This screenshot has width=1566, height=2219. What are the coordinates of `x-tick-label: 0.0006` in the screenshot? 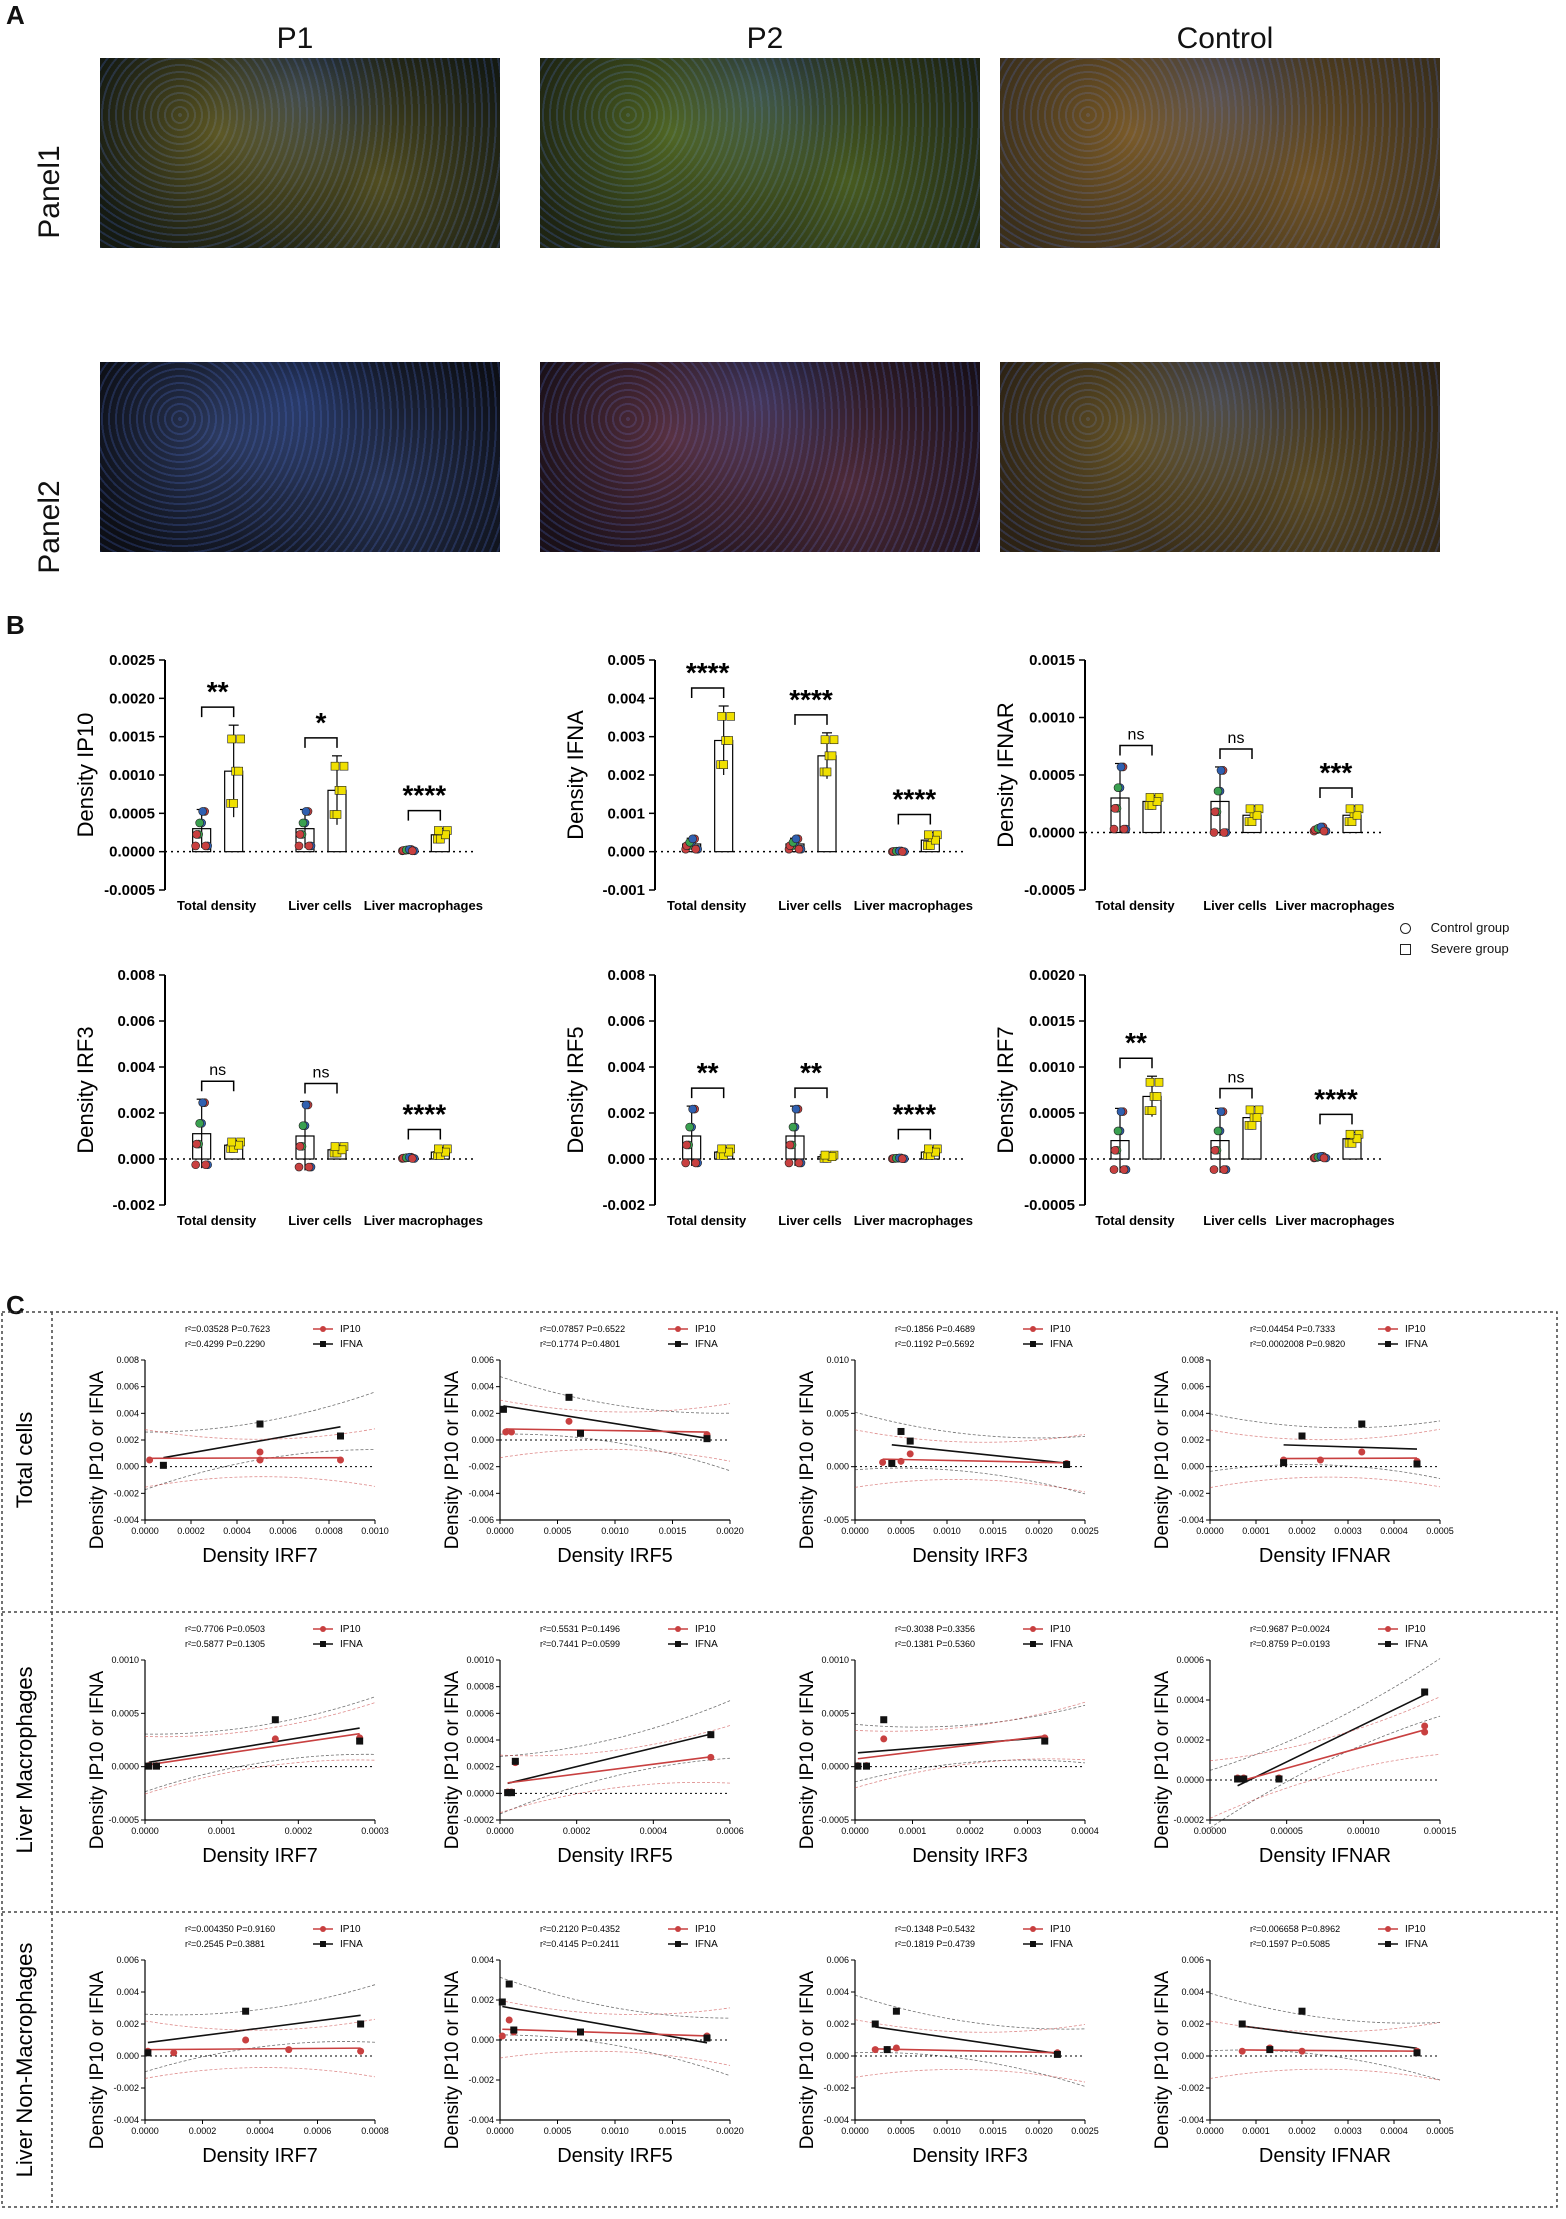 It's located at (318, 2131).